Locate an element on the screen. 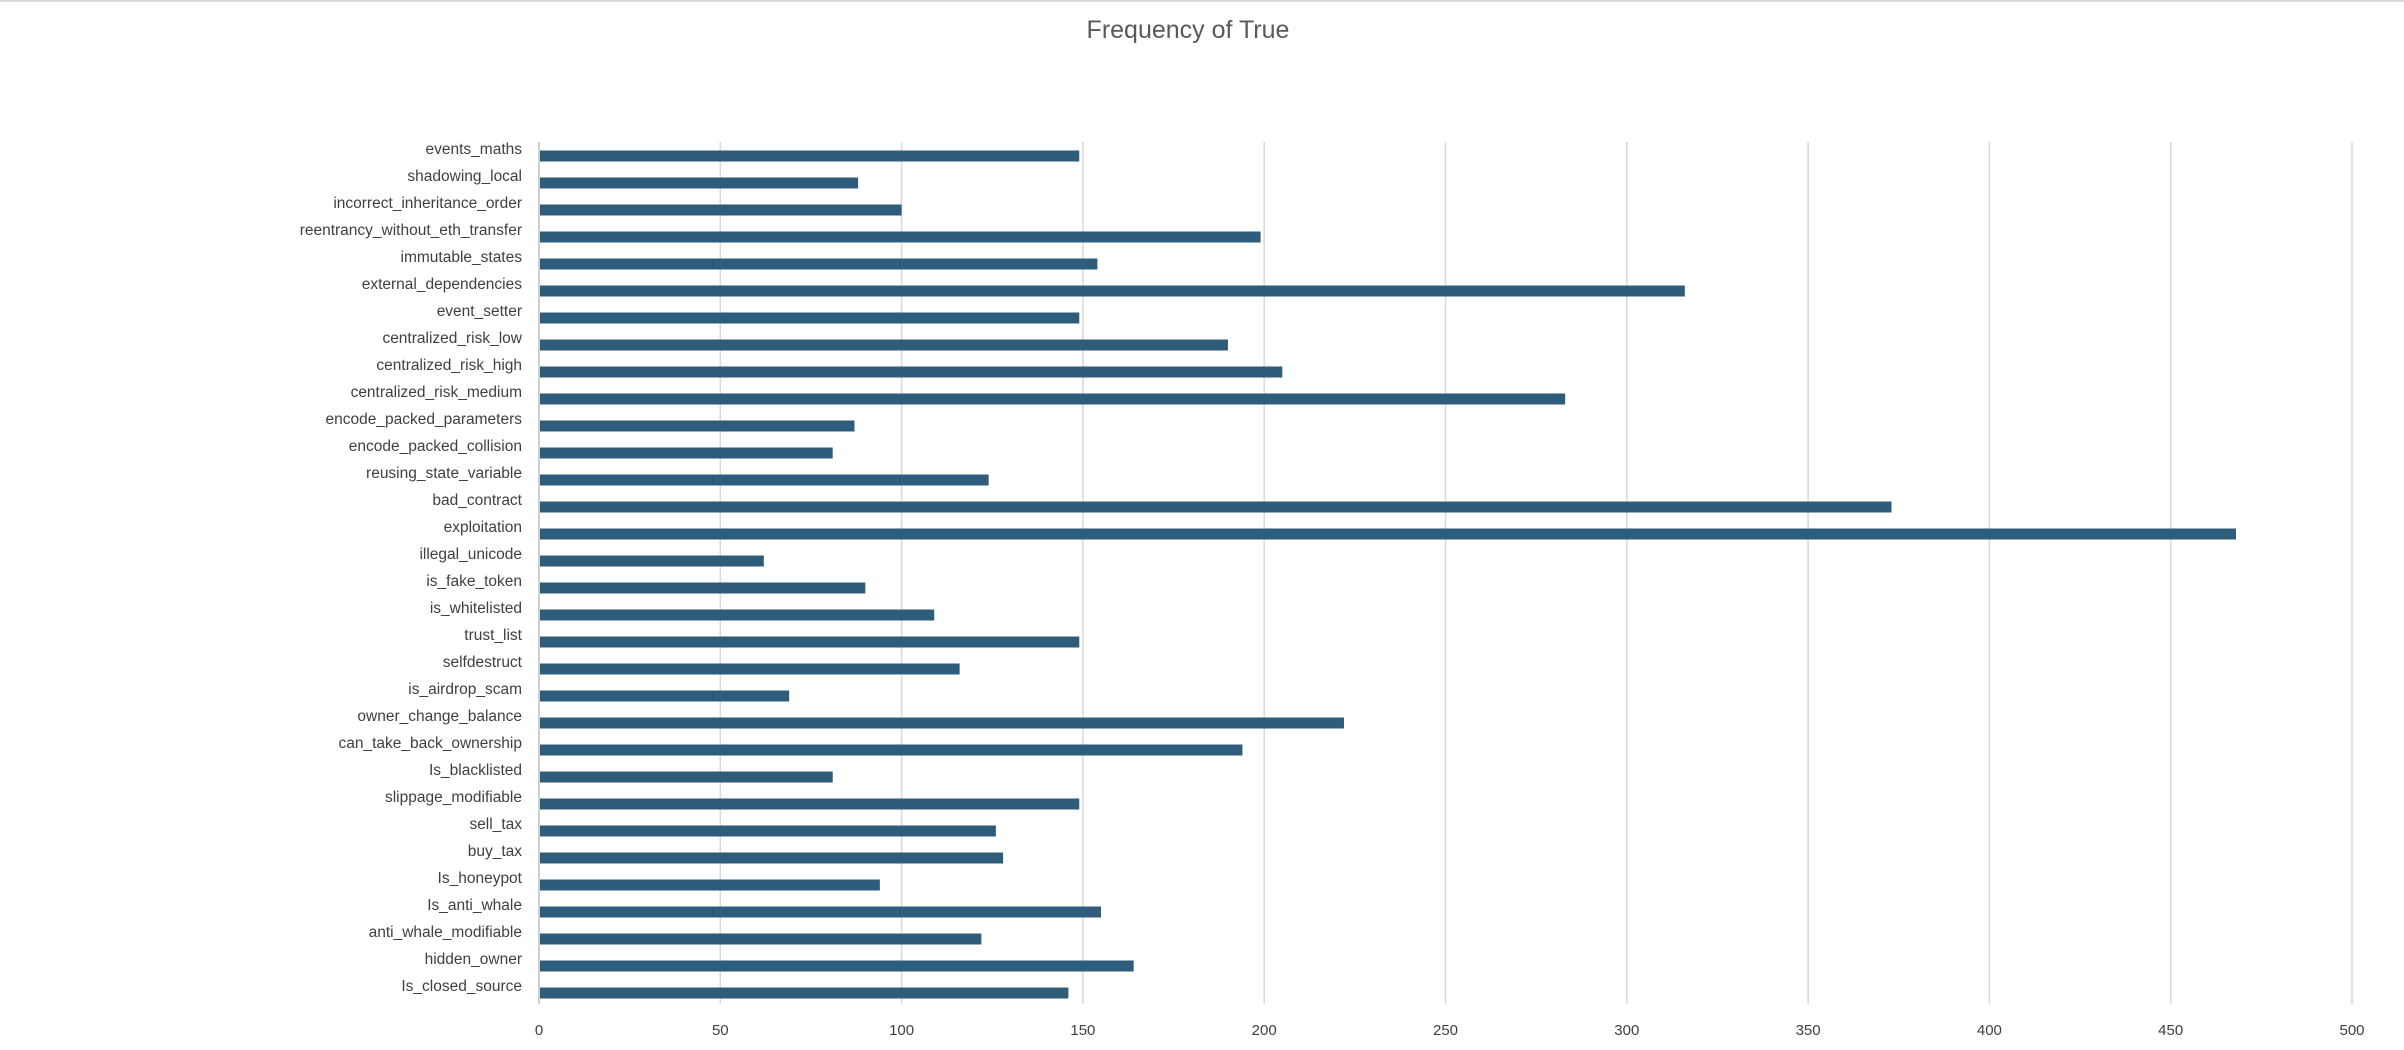 This screenshot has height=1050, width=2404. category-label: reentrancy_without_eth_transfer is located at coordinates (411, 230).